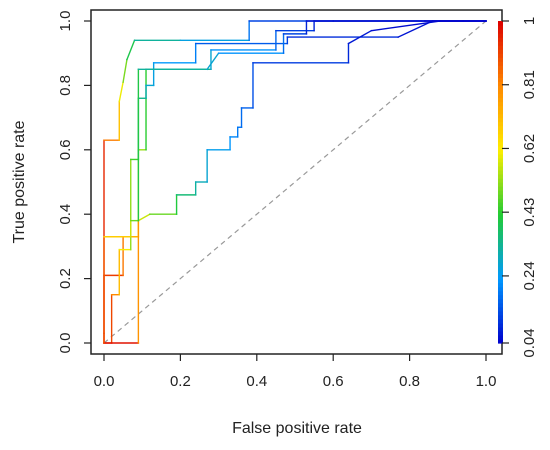 This screenshot has width=550, height=450. I want to click on colorbar-tick-label: 0.81, so click(529, 84).